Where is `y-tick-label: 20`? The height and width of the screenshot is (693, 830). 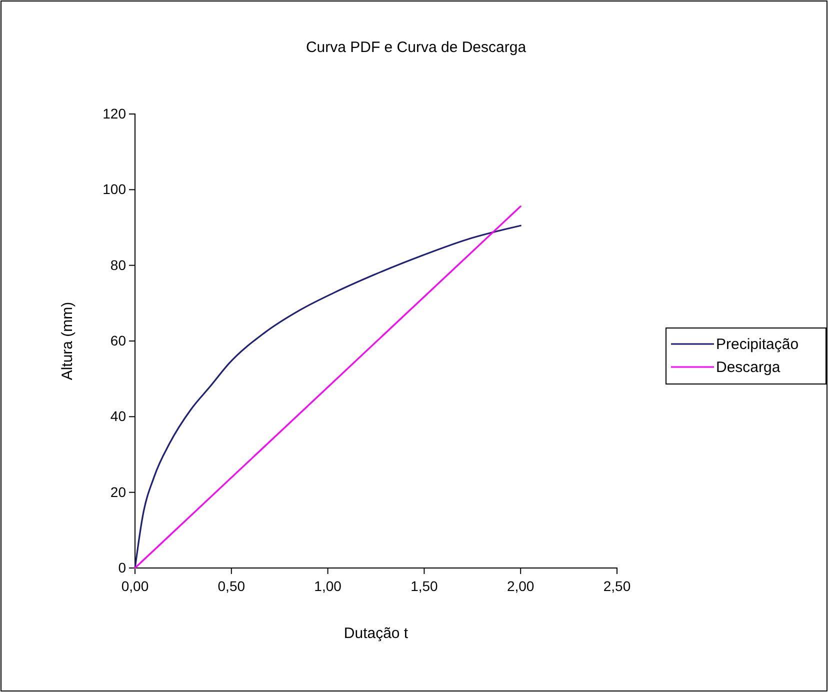
y-tick-label: 20 is located at coordinates (118, 492).